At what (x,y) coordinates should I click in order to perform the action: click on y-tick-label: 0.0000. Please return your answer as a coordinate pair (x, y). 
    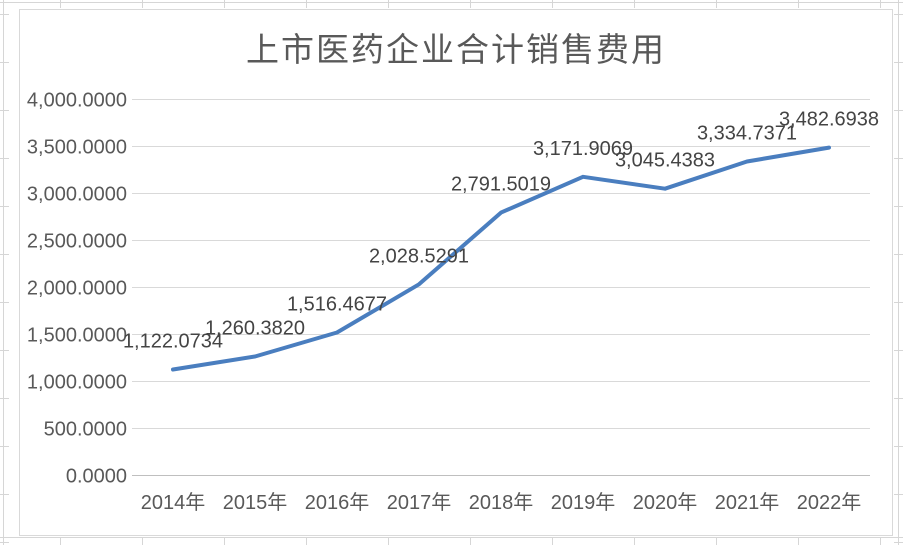
    Looking at the image, I should click on (96, 477).